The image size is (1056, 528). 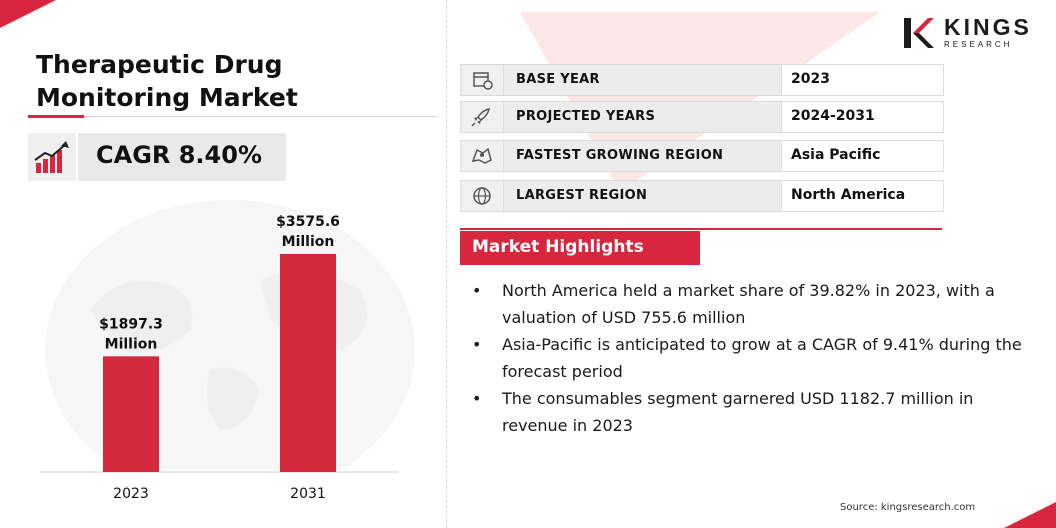 What do you see at coordinates (308, 222) in the screenshot?
I see `data-label-2031: $3575.6` at bounding box center [308, 222].